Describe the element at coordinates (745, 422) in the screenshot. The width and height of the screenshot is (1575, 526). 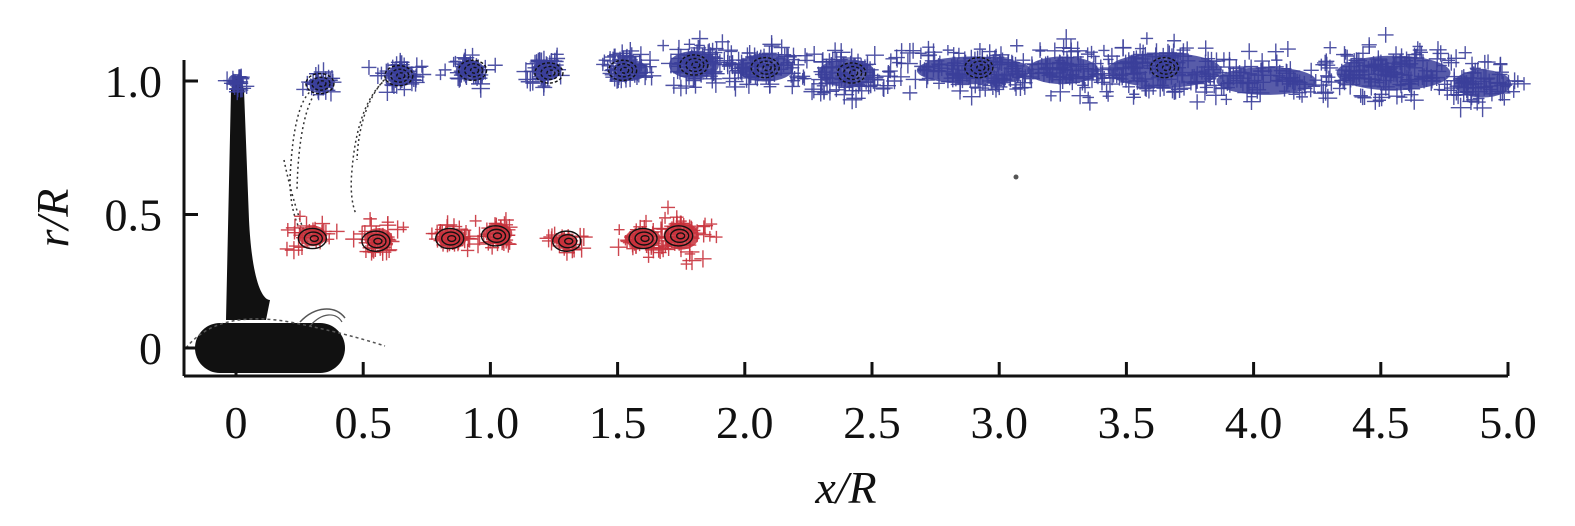
I see `x-tick-label-4: 2.0` at that location.